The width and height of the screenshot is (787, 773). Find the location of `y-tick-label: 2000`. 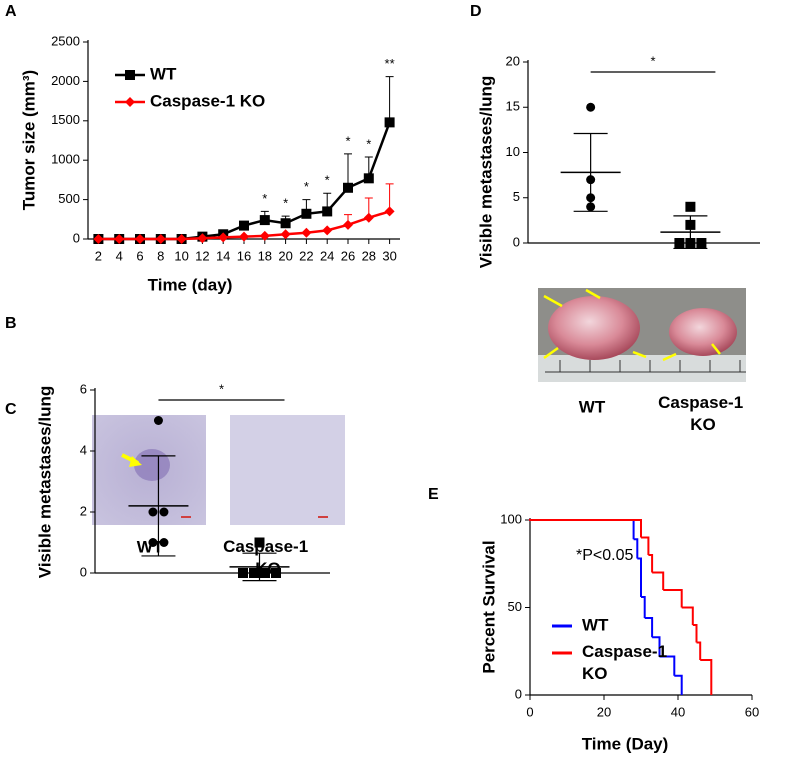

y-tick-label: 2000 is located at coordinates (65, 80).